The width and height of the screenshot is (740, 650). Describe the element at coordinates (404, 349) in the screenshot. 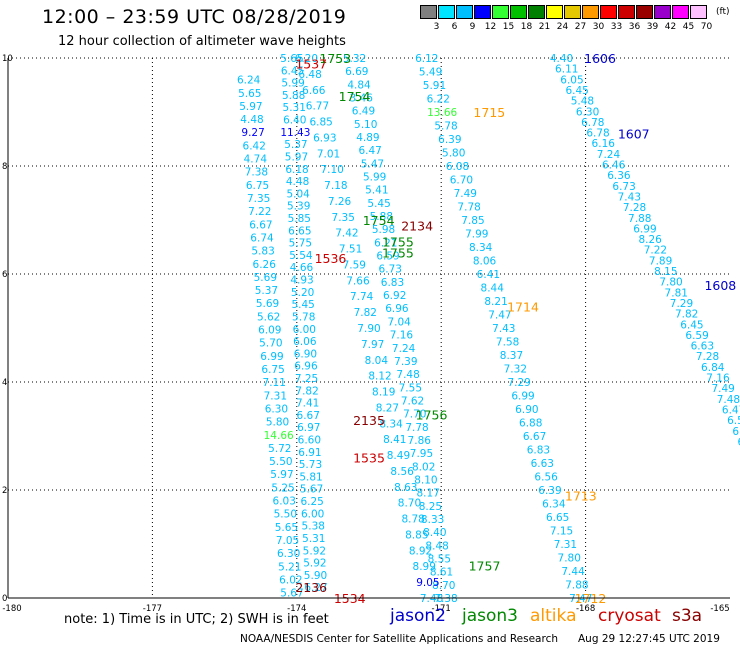

I see `wave-height-value: 7.24` at that location.